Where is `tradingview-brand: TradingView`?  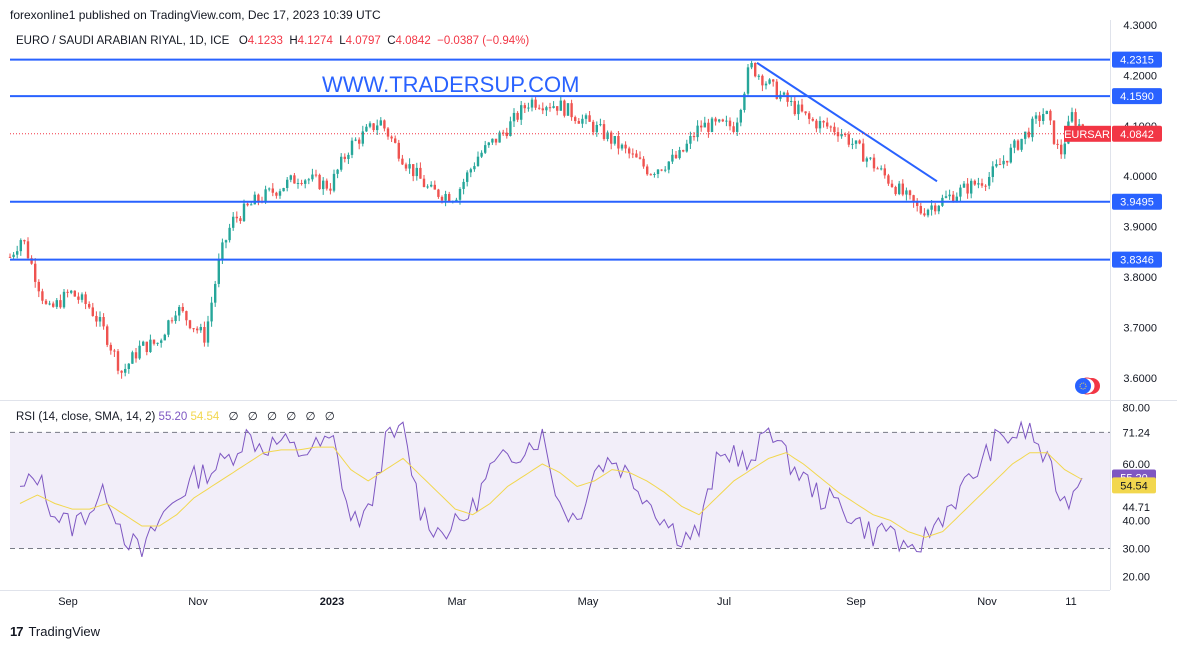 tradingview-brand: TradingView is located at coordinates (64, 631).